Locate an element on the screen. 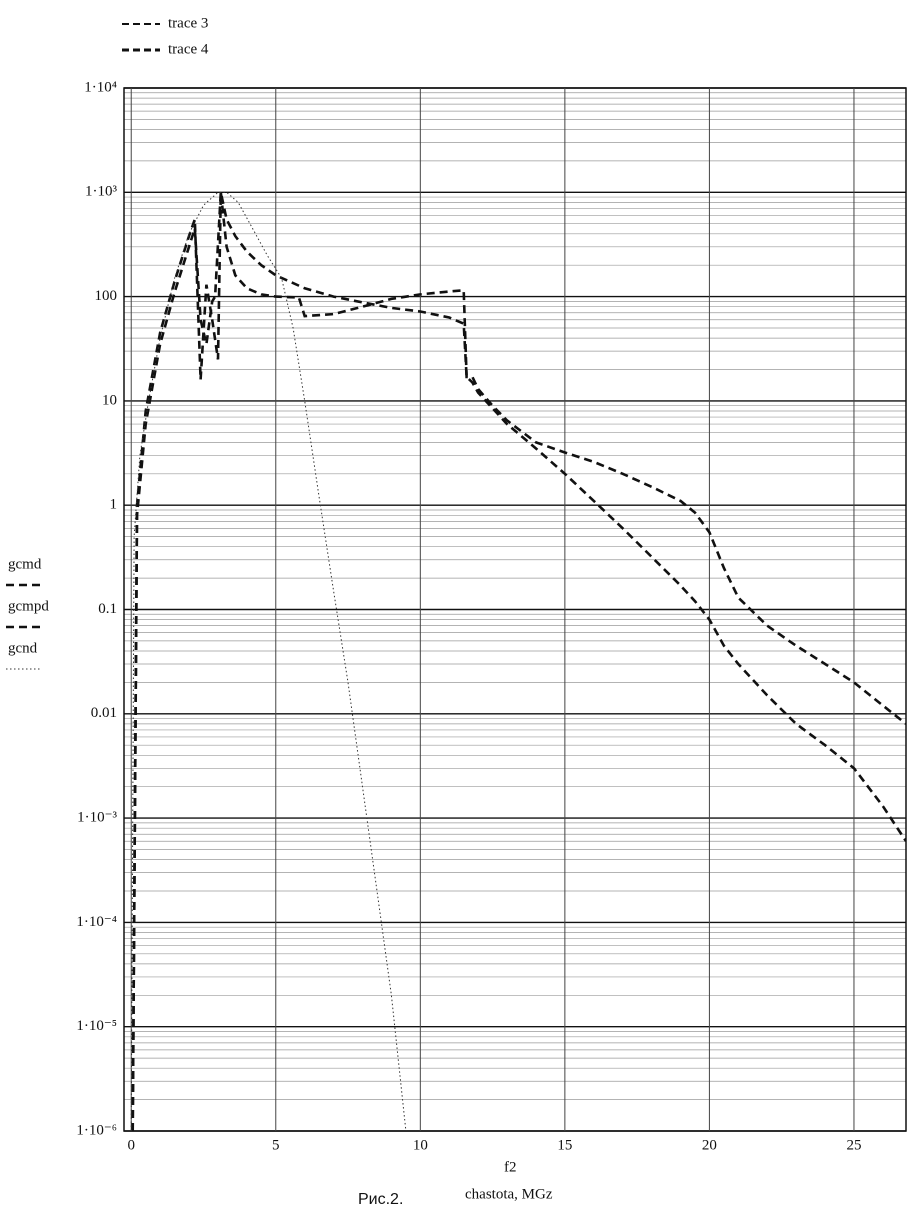  y-tick-label: 1·10³ is located at coordinates (101, 192).